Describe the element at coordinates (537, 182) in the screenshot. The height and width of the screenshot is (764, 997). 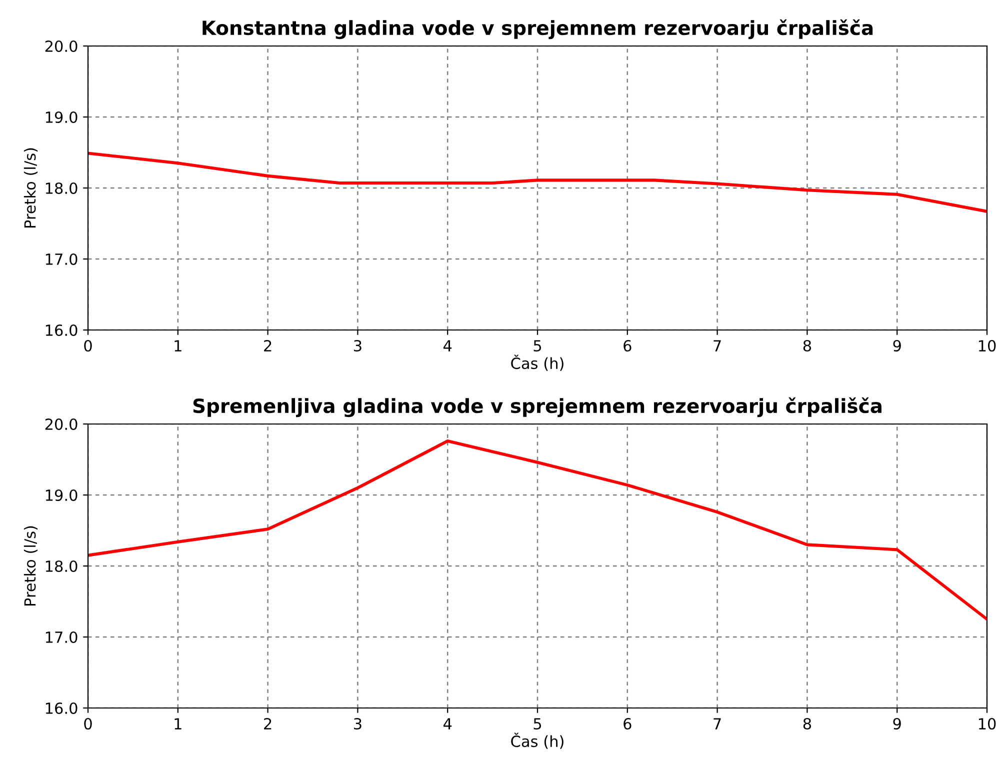
I see `line-series` at that location.